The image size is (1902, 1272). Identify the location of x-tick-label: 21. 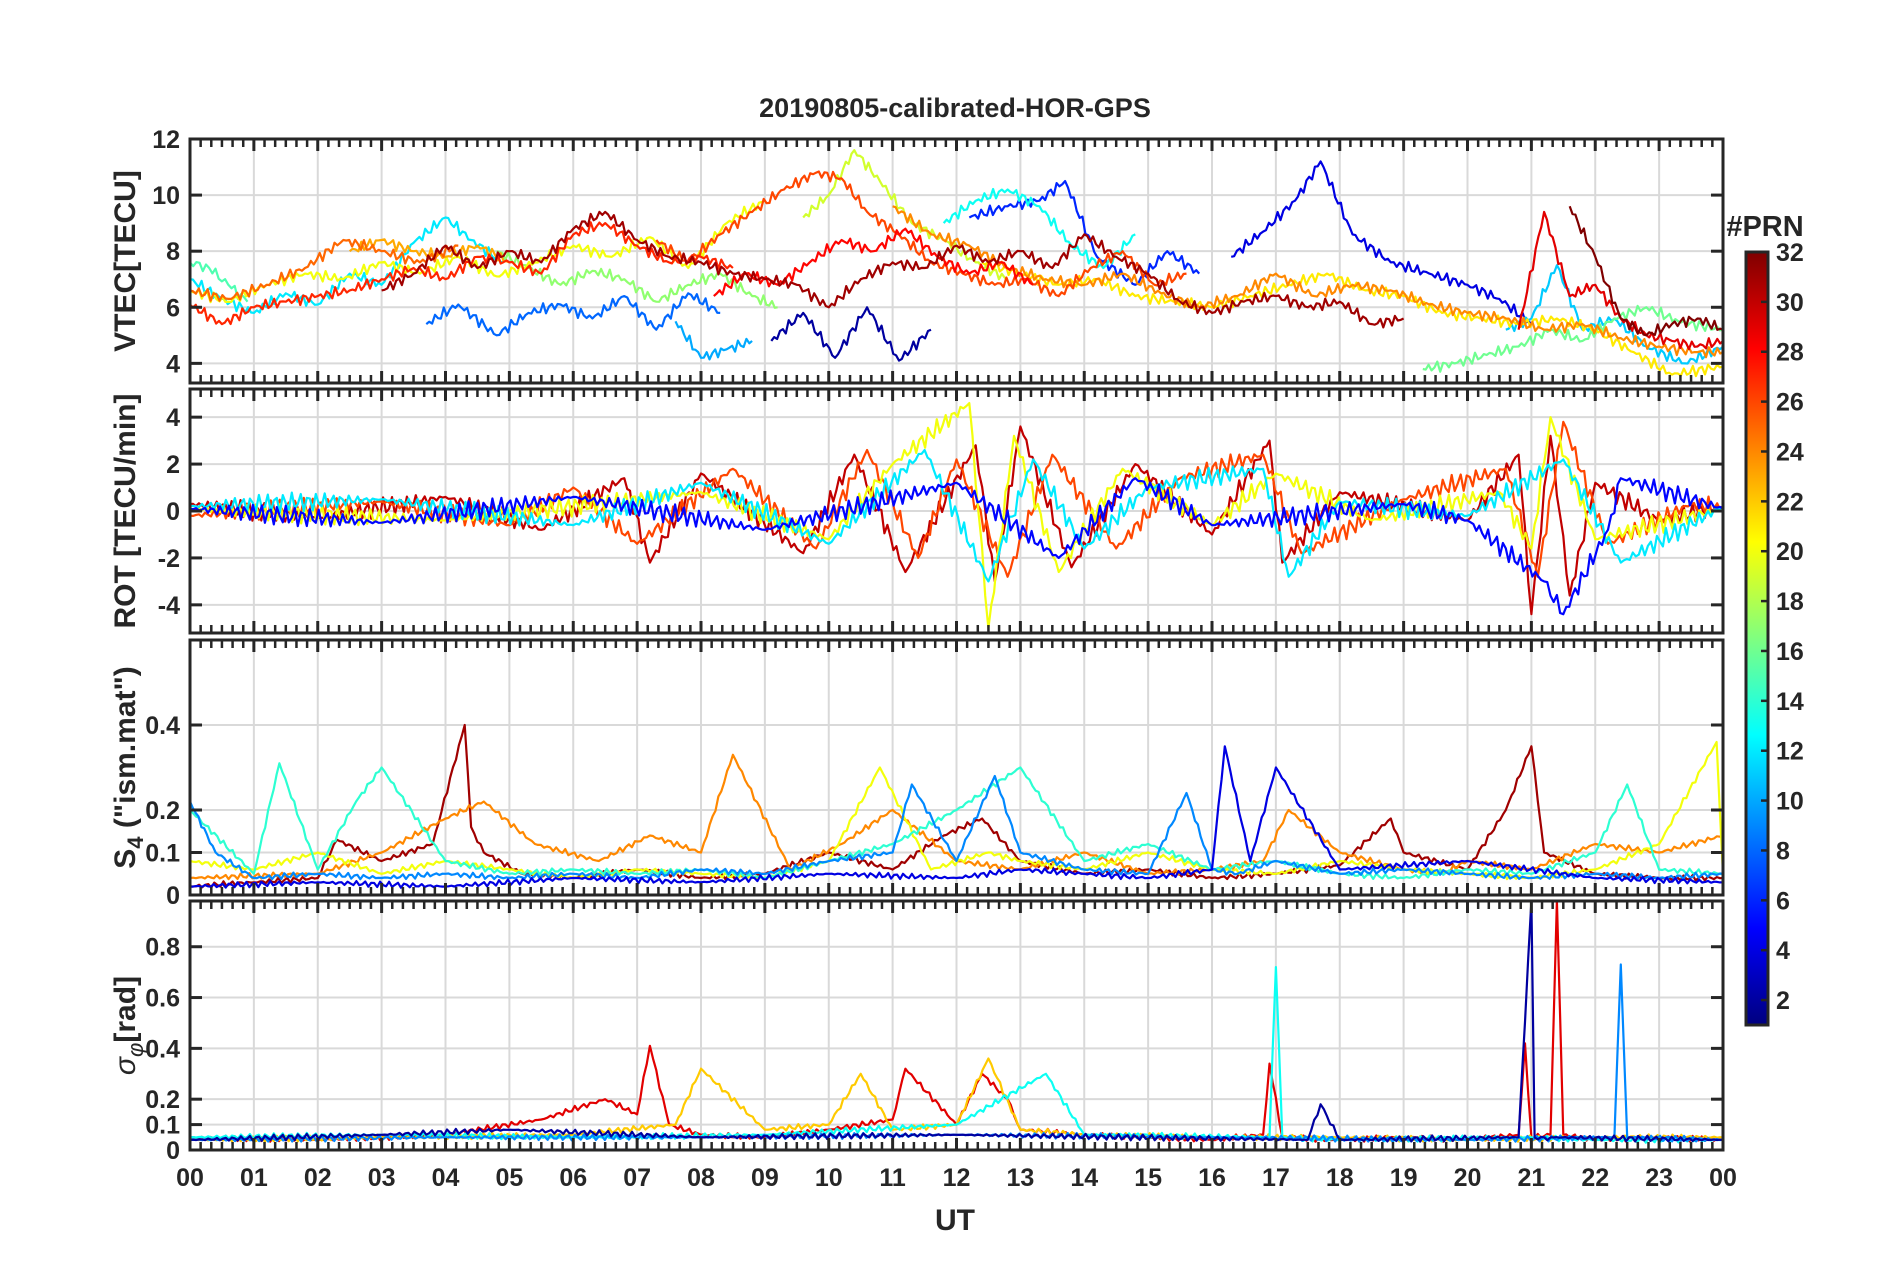
(1531, 1178).